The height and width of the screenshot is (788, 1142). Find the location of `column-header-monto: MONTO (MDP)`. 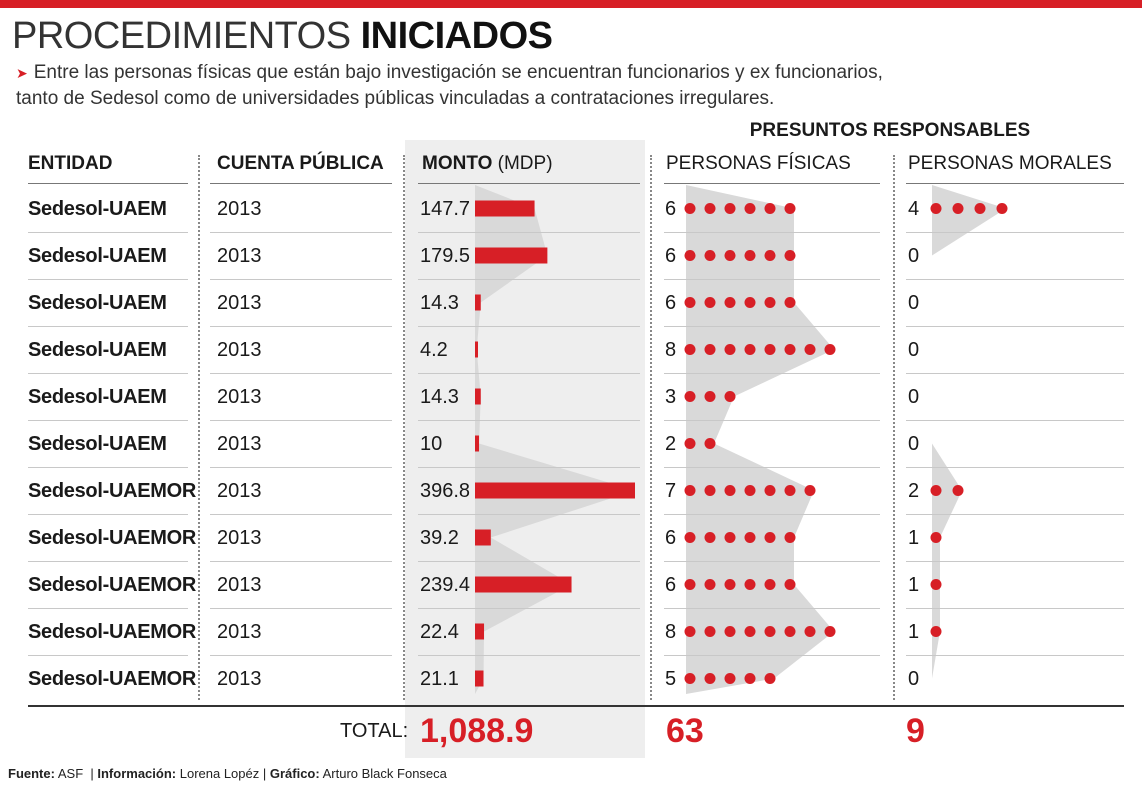

column-header-monto: MONTO (MDP) is located at coordinates (487, 164).